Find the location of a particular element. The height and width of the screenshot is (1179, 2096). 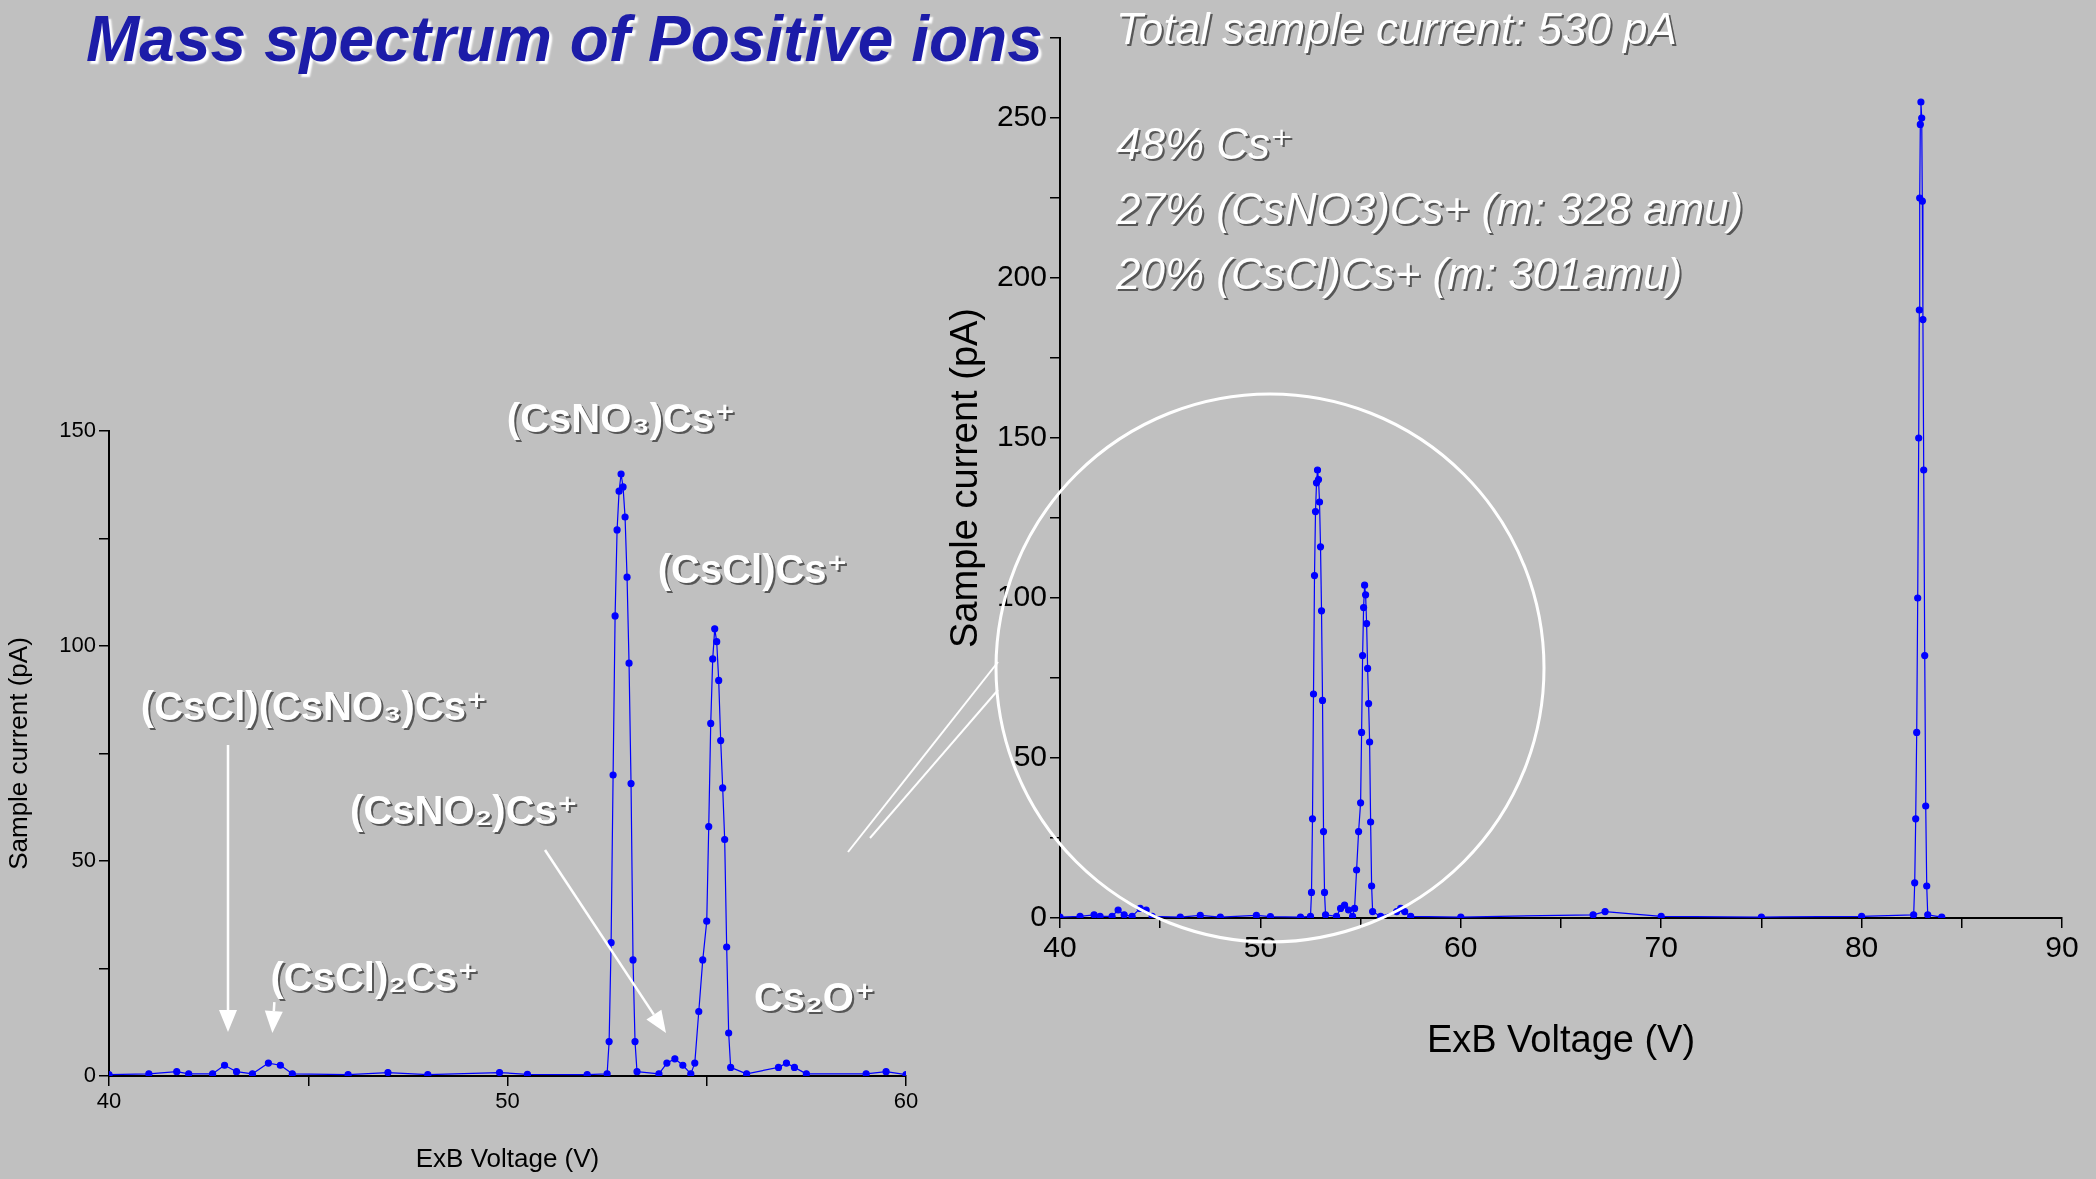

annotation: (CsNO₂)Cs⁺ is located at coordinates (464, 810).